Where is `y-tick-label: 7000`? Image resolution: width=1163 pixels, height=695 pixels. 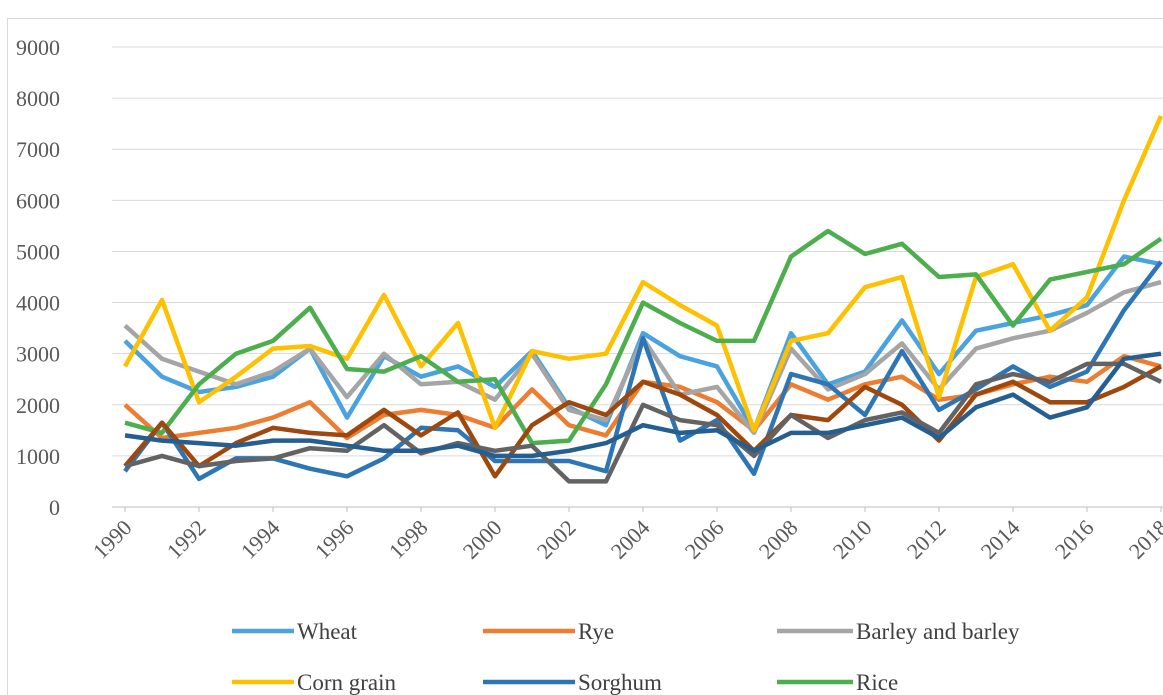
y-tick-label: 7000 is located at coordinates (38, 149).